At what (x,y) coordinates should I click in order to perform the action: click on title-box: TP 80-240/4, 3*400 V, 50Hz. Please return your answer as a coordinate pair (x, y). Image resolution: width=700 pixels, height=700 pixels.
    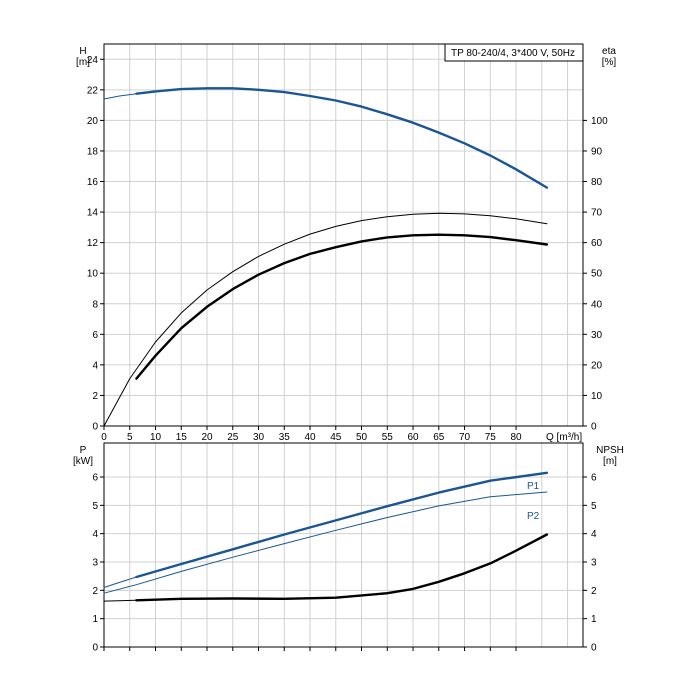
    Looking at the image, I should click on (514, 52).